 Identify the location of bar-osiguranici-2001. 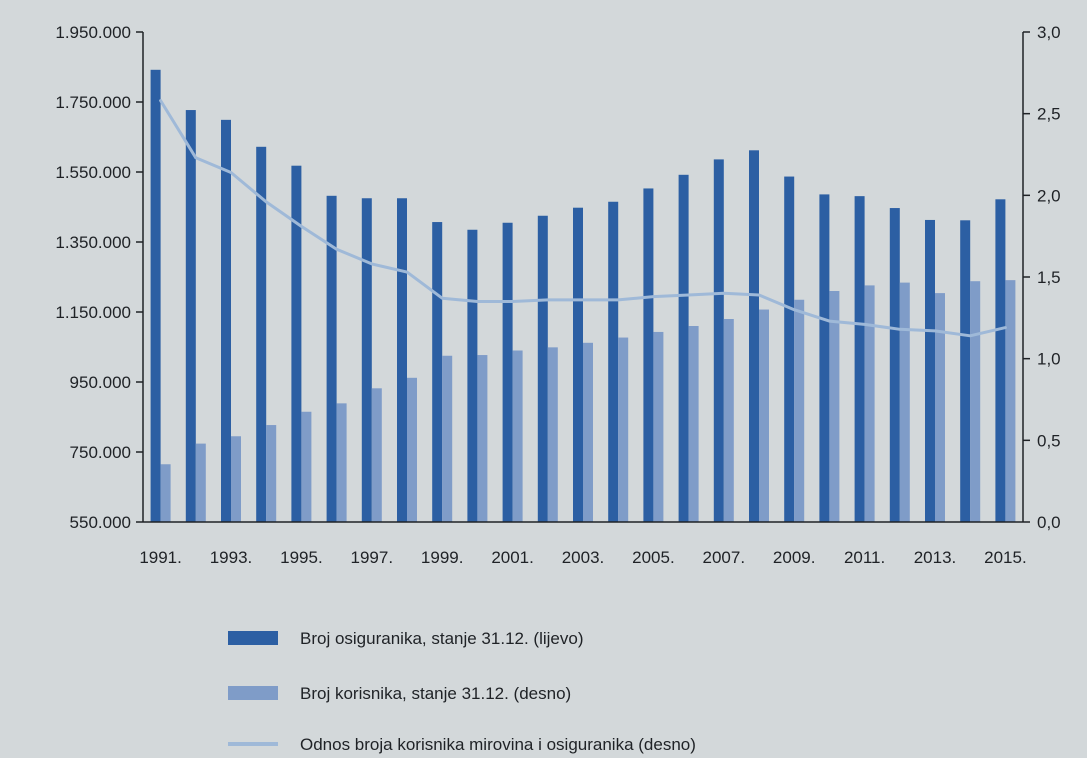
(507, 372).